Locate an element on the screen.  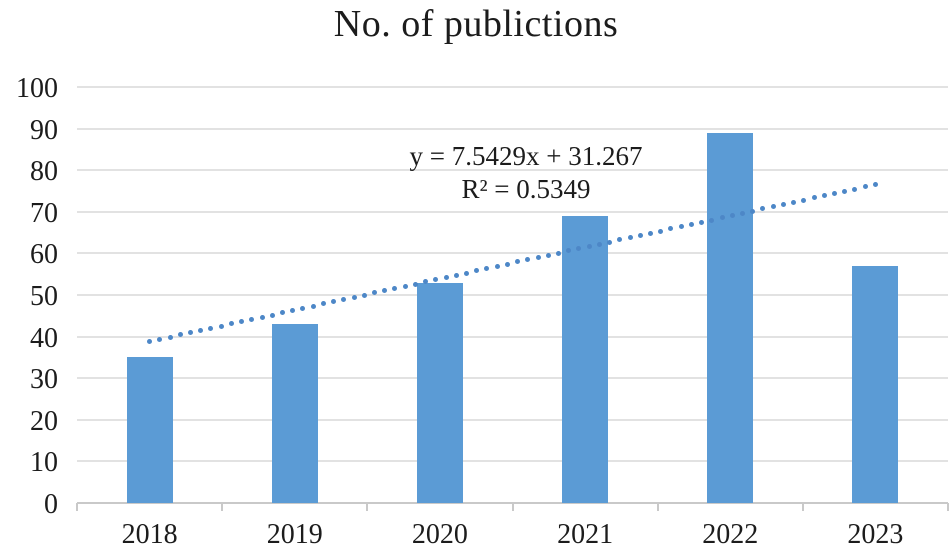
x-tick-label-2019: 2019 is located at coordinates (294, 534).